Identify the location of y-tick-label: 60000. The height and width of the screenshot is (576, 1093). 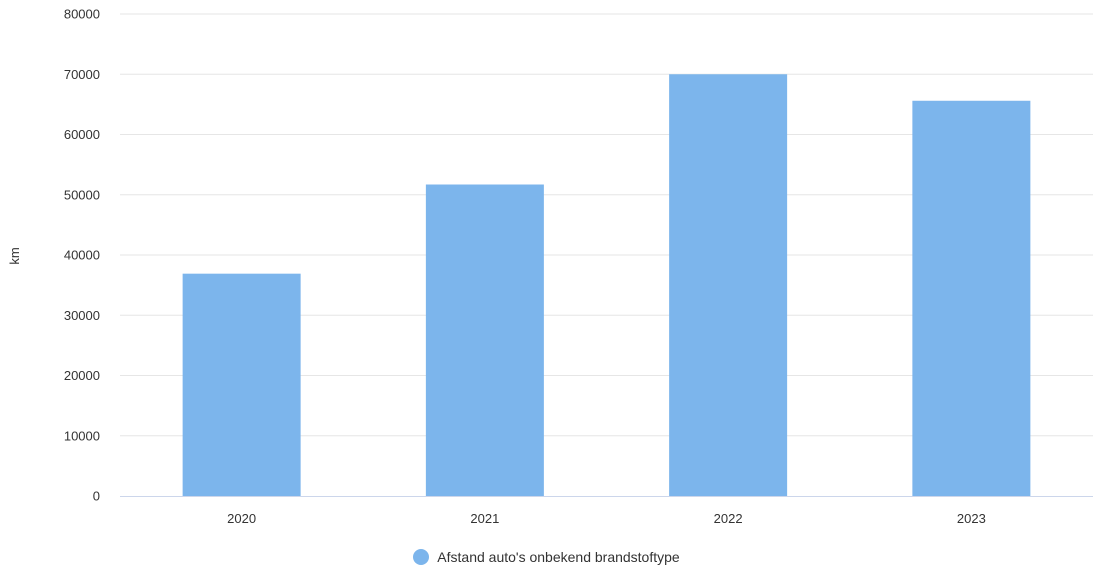
(82, 134).